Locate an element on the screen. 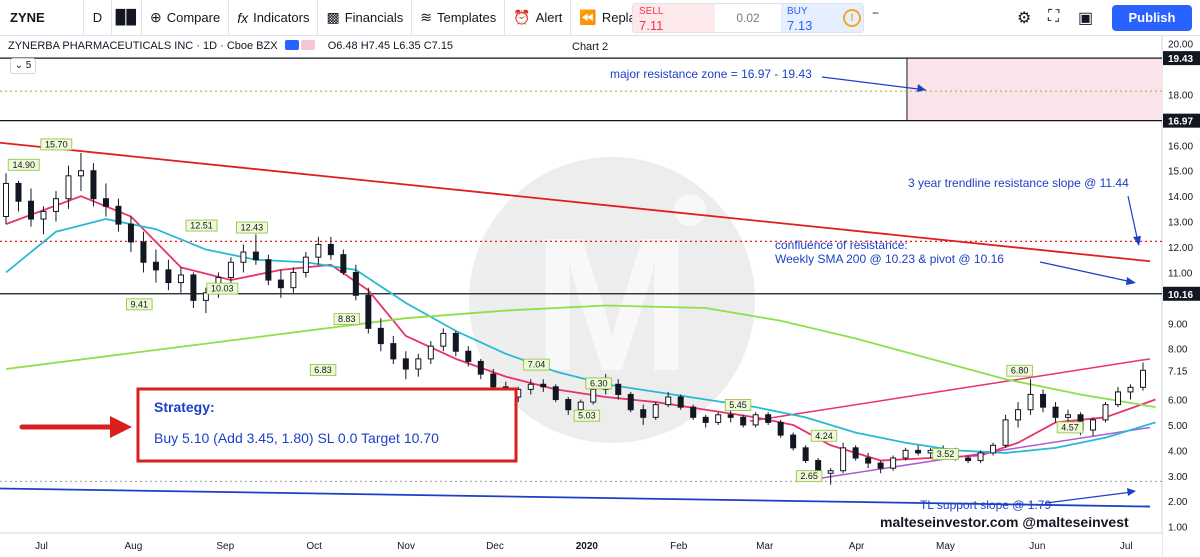 The image size is (1200, 557). warning-icon: ! is located at coordinates (852, 18).